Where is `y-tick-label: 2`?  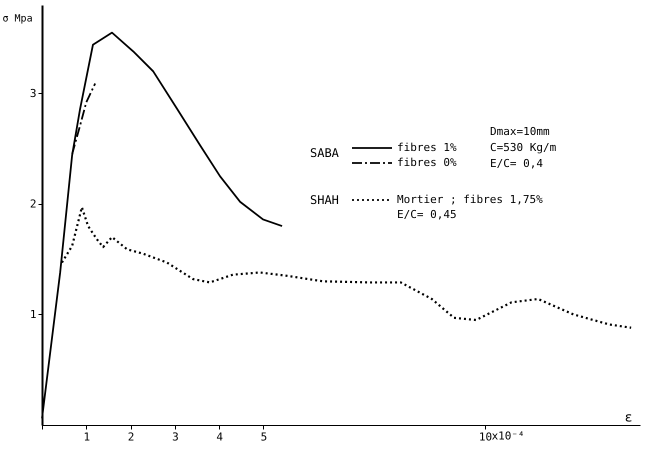
y-tick-label: 2 is located at coordinates (33, 203).